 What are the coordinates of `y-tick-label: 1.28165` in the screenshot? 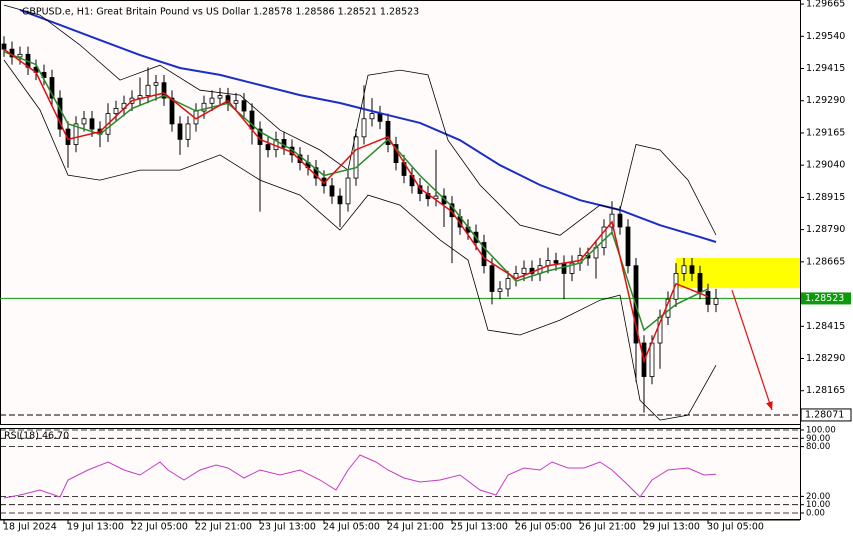 It's located at (825, 390).